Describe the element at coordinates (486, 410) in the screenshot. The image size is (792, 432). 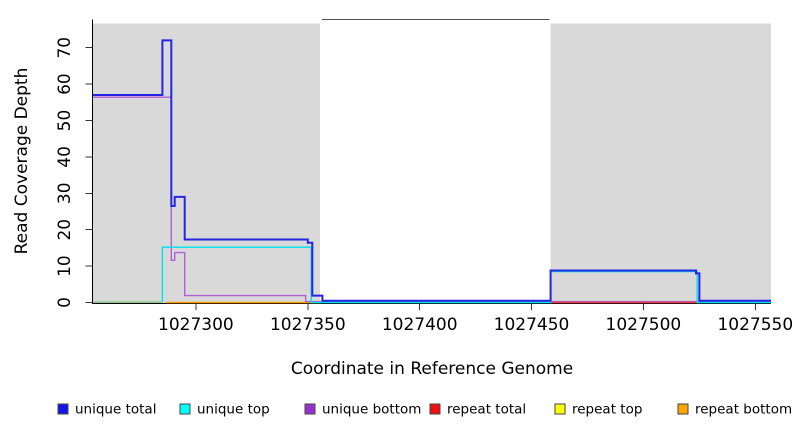
I see `legend-label: repeat total` at that location.